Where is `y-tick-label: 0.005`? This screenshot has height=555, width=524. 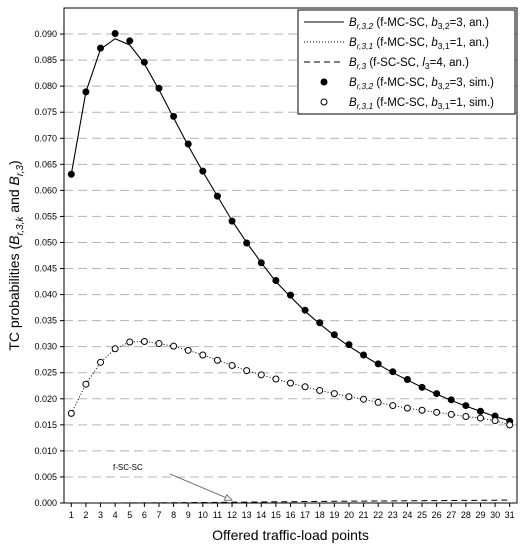 y-tick-label: 0.005 is located at coordinates (45, 477).